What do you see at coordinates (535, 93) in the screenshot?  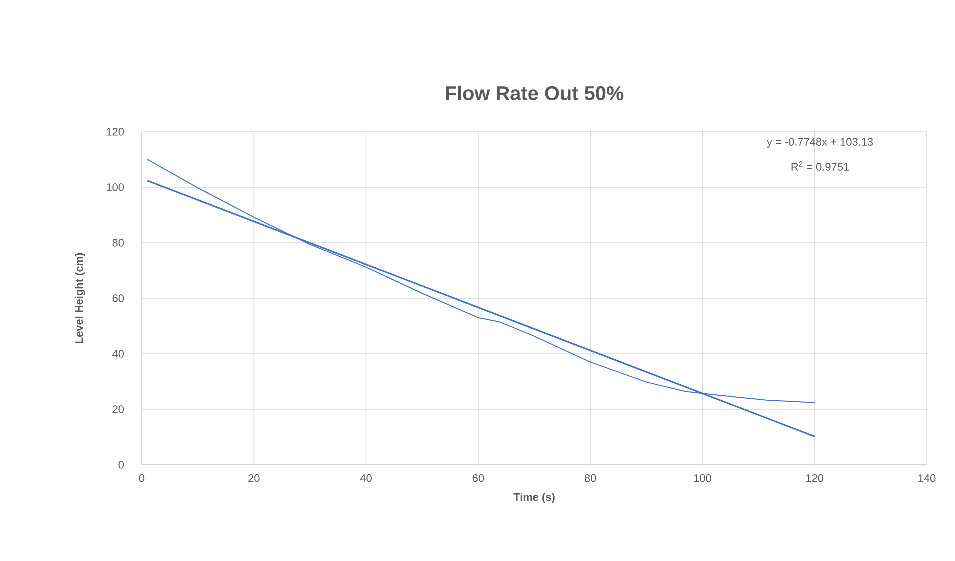 I see `chart-title: Flow Rate Out 50%` at bounding box center [535, 93].